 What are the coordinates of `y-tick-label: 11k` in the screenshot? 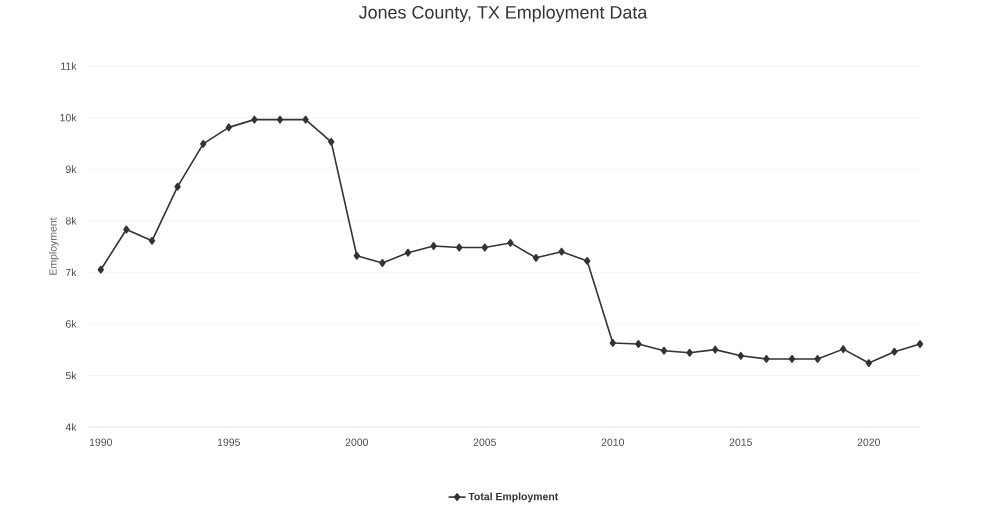 It's located at (69, 66).